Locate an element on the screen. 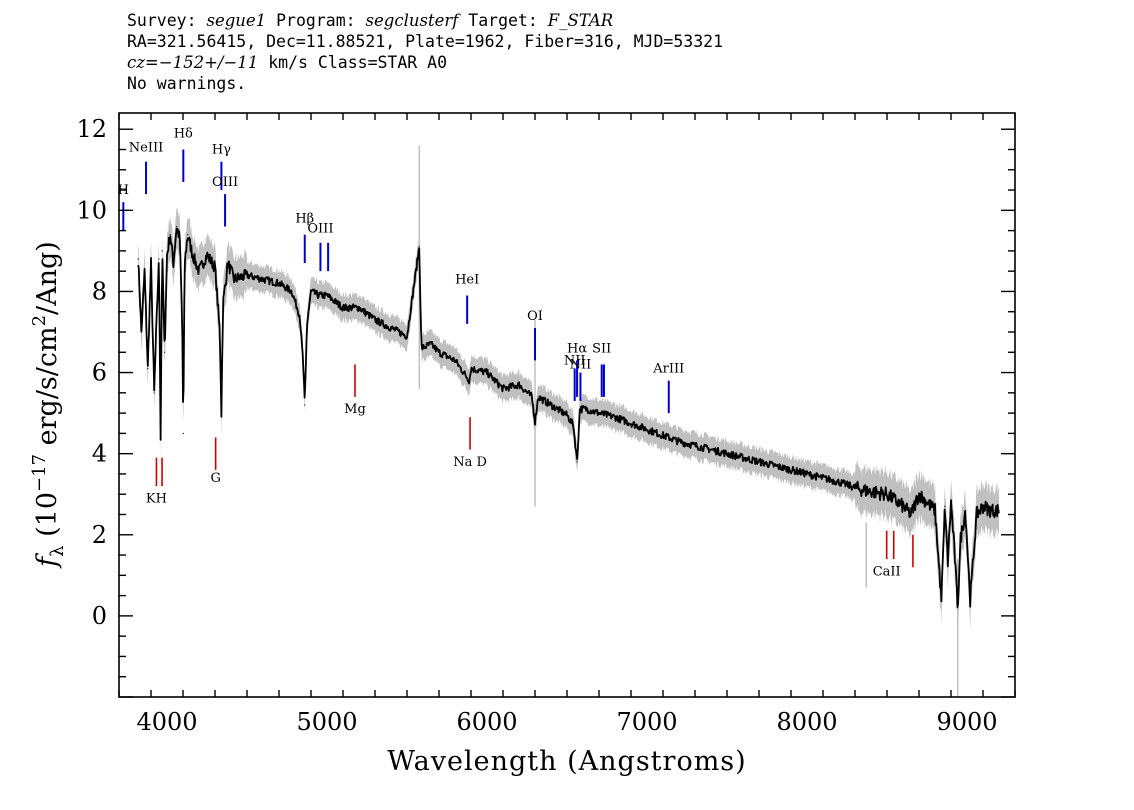 This screenshot has width=1134, height=810. header-line-redshift: cz=−152+/−11 km/s Class=STAR A0 is located at coordinates (425, 62).